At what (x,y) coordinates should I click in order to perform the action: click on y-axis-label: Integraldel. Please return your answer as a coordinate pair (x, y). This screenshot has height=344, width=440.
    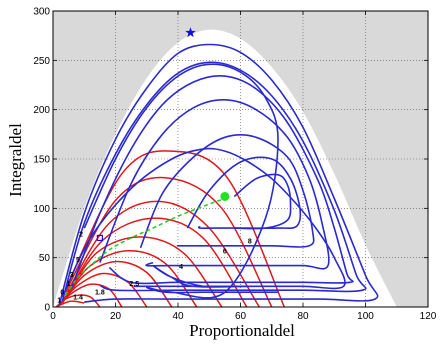
    Looking at the image, I should click on (15, 160).